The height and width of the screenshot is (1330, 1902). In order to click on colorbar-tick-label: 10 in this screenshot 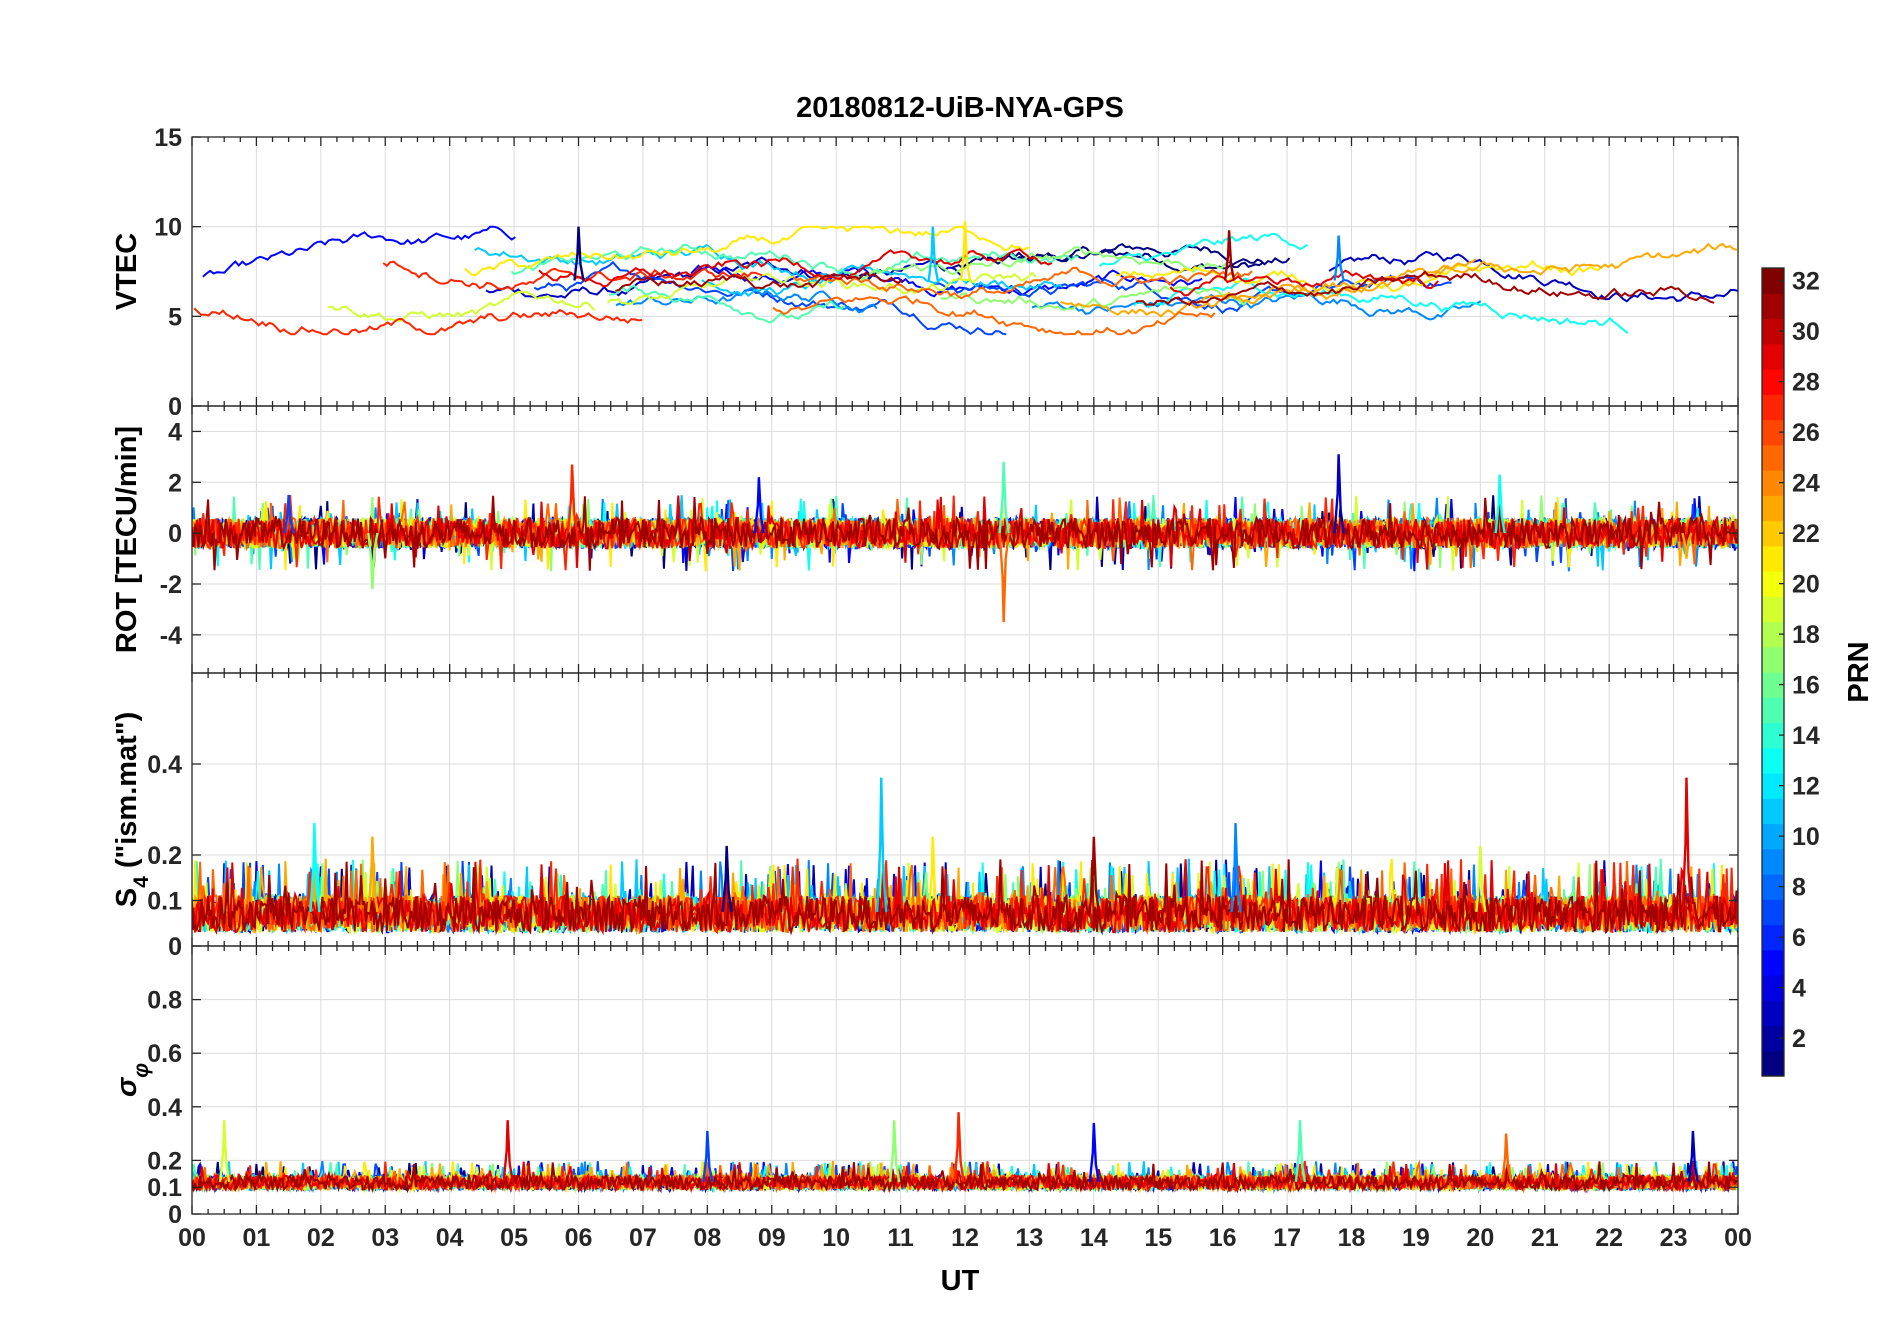, I will do `click(1806, 837)`.